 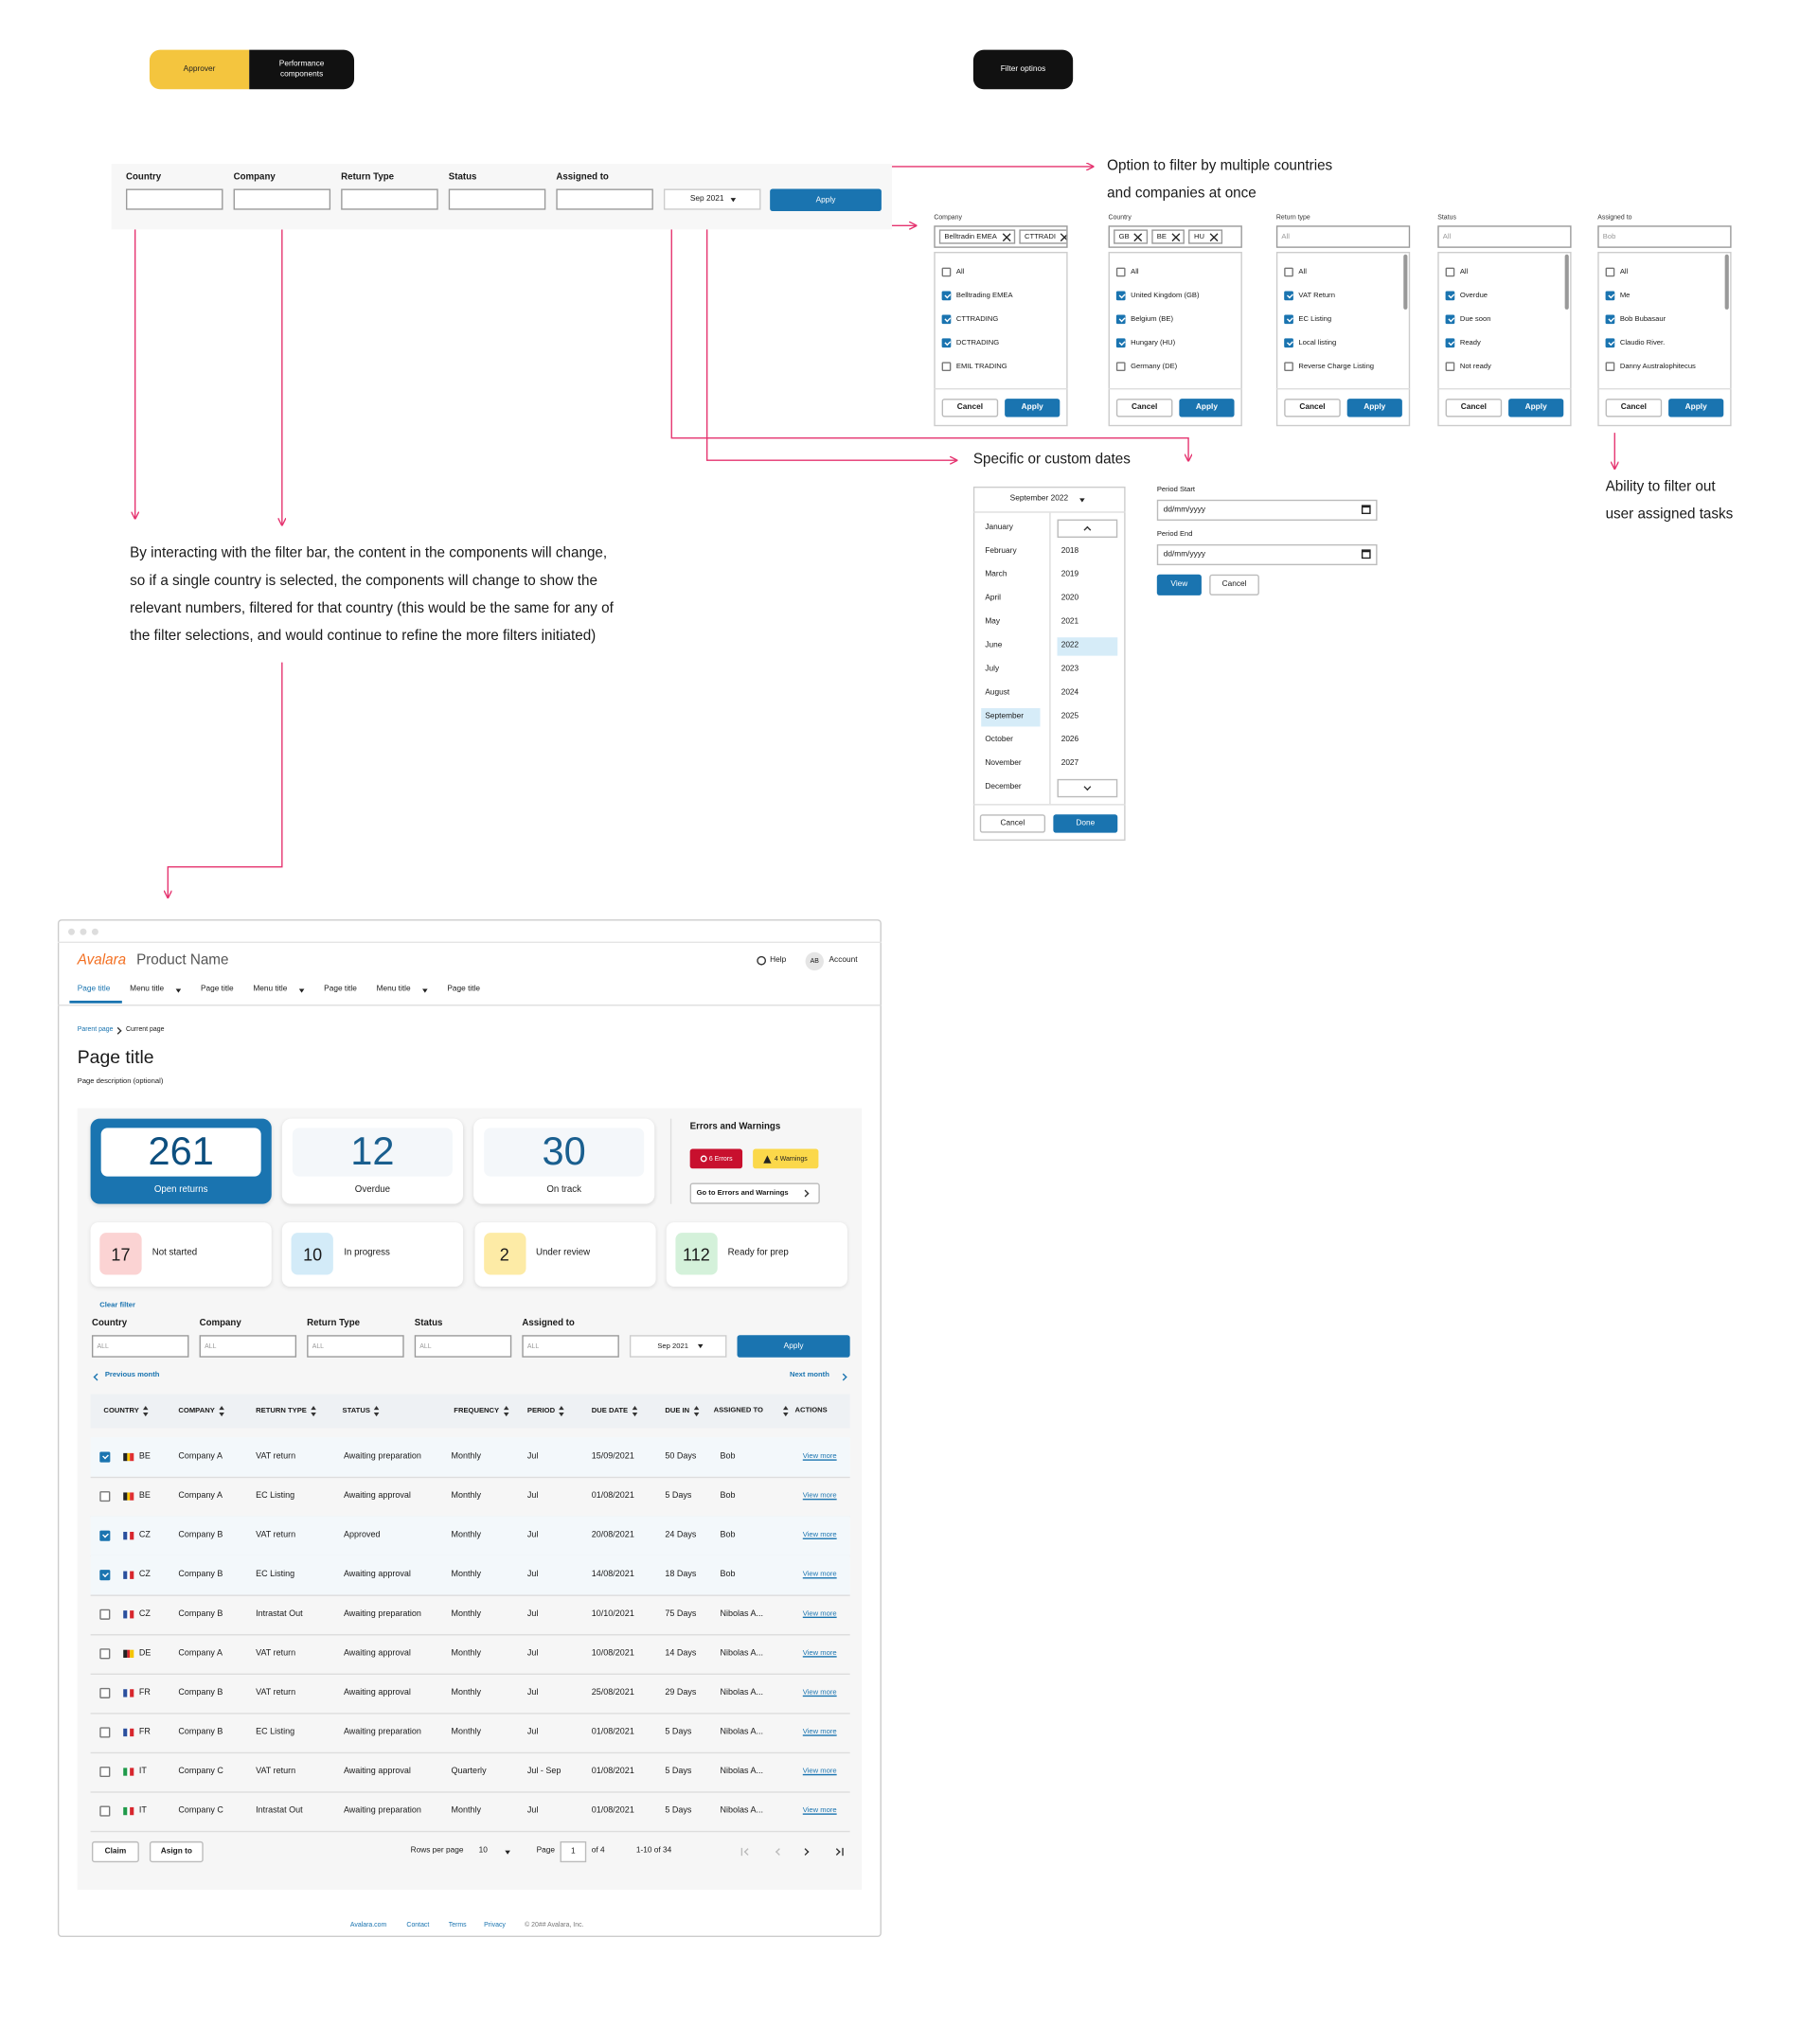 What do you see at coordinates (199, 69) in the screenshot?
I see `tab: Approver` at bounding box center [199, 69].